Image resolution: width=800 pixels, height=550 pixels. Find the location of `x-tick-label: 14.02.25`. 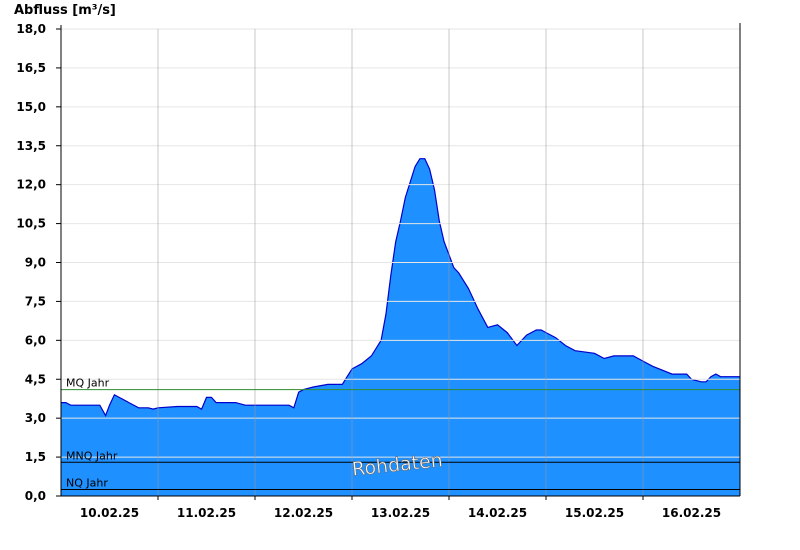

x-tick-label: 14.02.25 is located at coordinates (497, 513).